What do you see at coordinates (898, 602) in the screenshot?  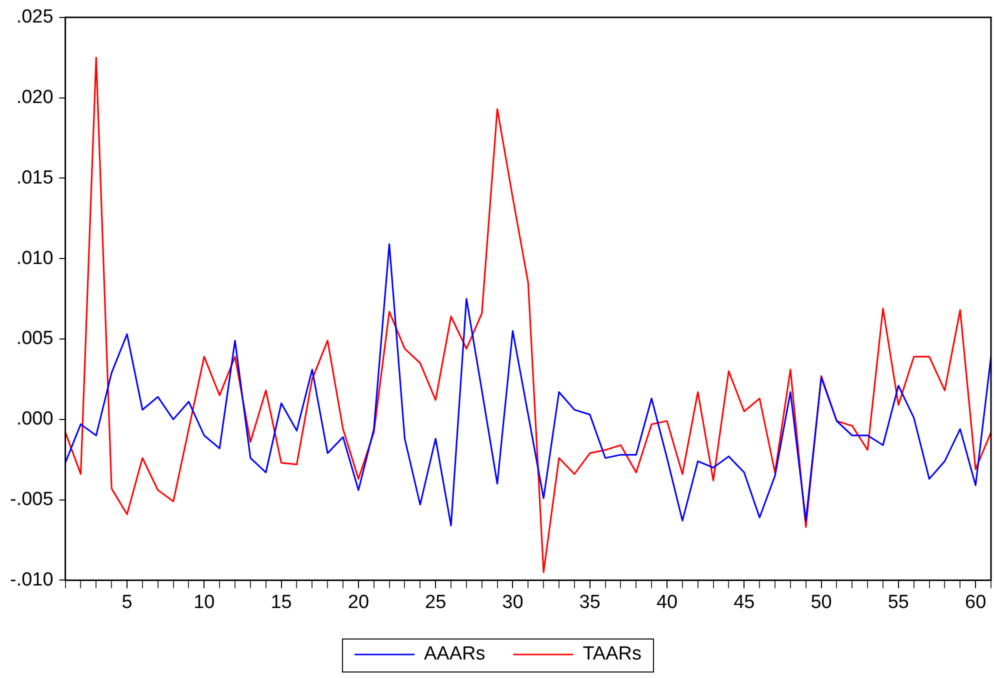 I see `x-tick-label: 55` at bounding box center [898, 602].